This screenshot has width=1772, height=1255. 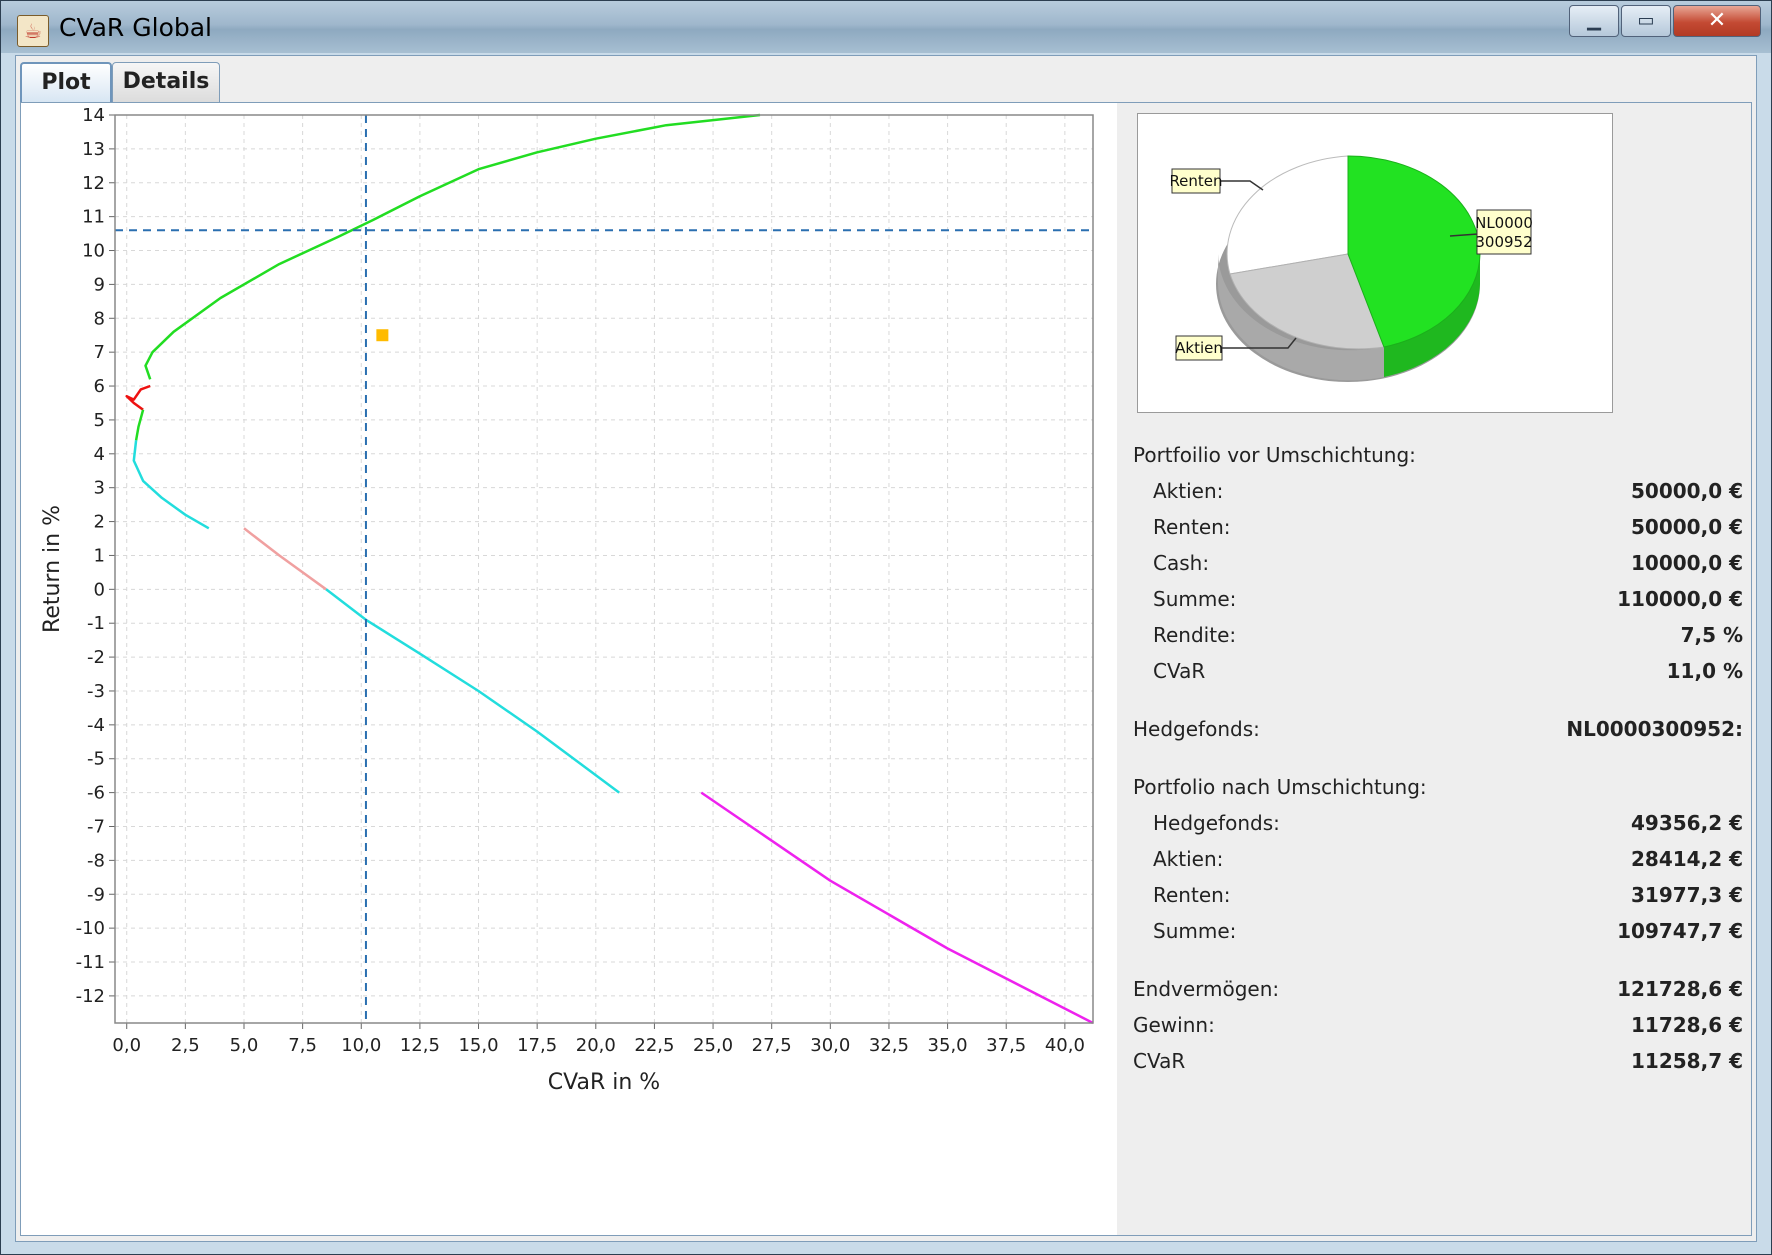 I want to click on before-renten-label: Renten:, so click(x=1192, y=527).